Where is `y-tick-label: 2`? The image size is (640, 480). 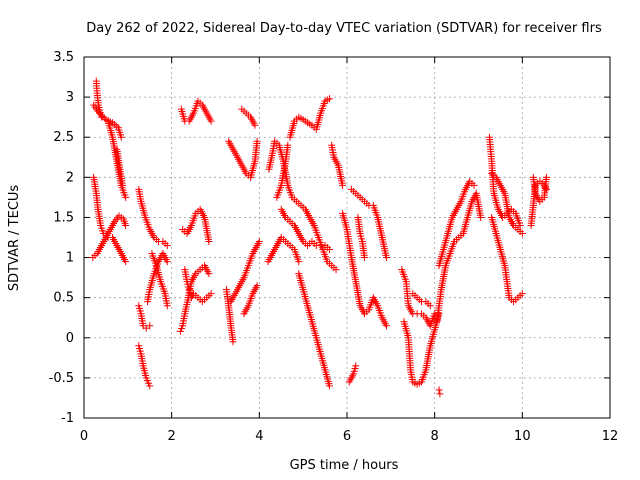 y-tick-label: 2 is located at coordinates (70, 177).